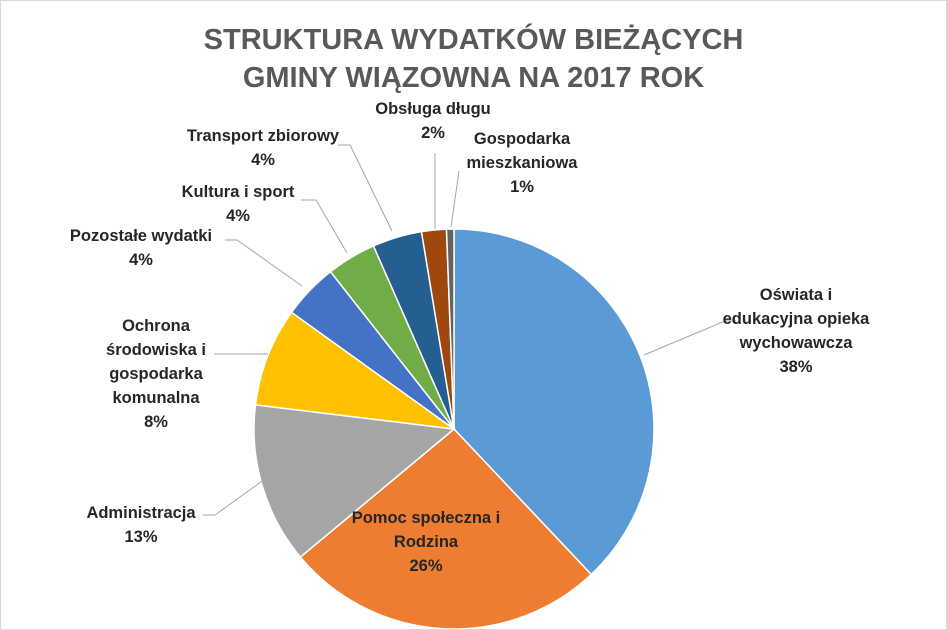 The image size is (947, 630). I want to click on data-label-category: Transport zbiorowy, so click(263, 136).